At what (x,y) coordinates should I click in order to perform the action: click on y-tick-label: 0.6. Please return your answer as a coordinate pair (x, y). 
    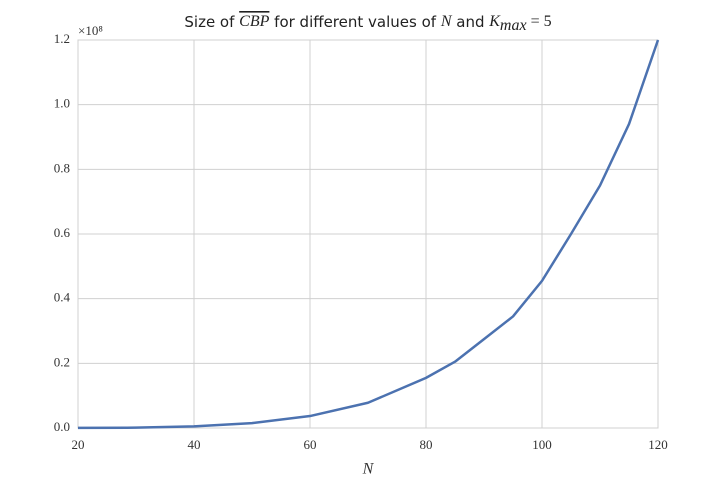
    Looking at the image, I should click on (62, 232).